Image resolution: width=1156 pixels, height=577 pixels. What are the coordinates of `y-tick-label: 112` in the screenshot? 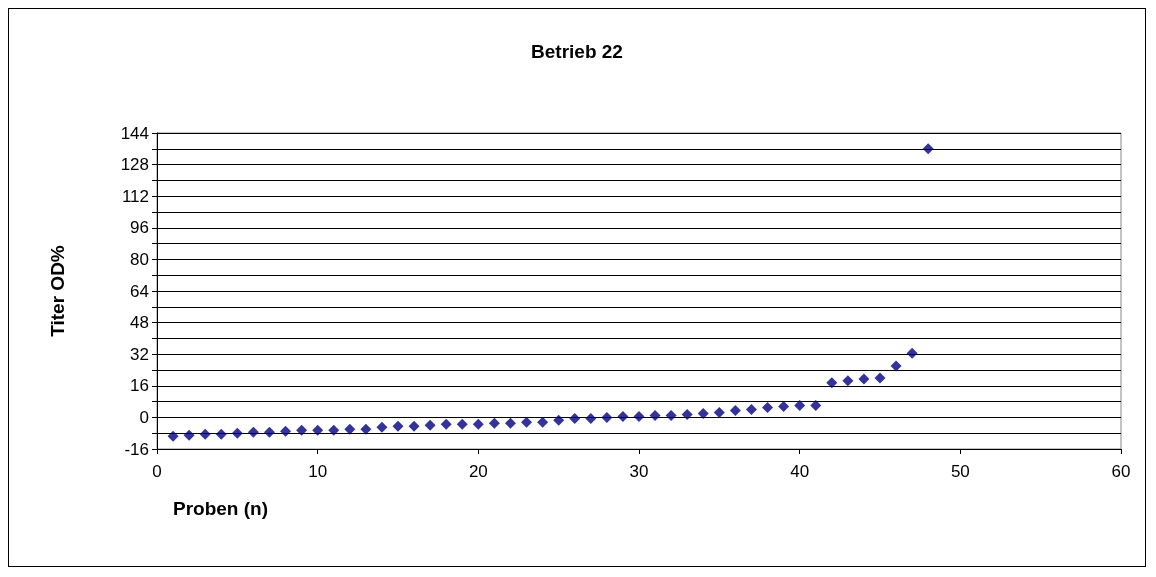 It's located at (135, 196).